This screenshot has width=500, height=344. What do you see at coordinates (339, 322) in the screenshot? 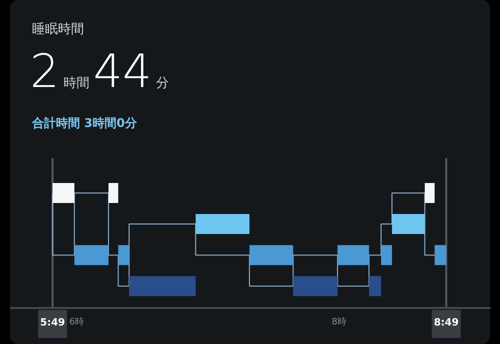
I see `x-tick-label: 8時` at bounding box center [339, 322].